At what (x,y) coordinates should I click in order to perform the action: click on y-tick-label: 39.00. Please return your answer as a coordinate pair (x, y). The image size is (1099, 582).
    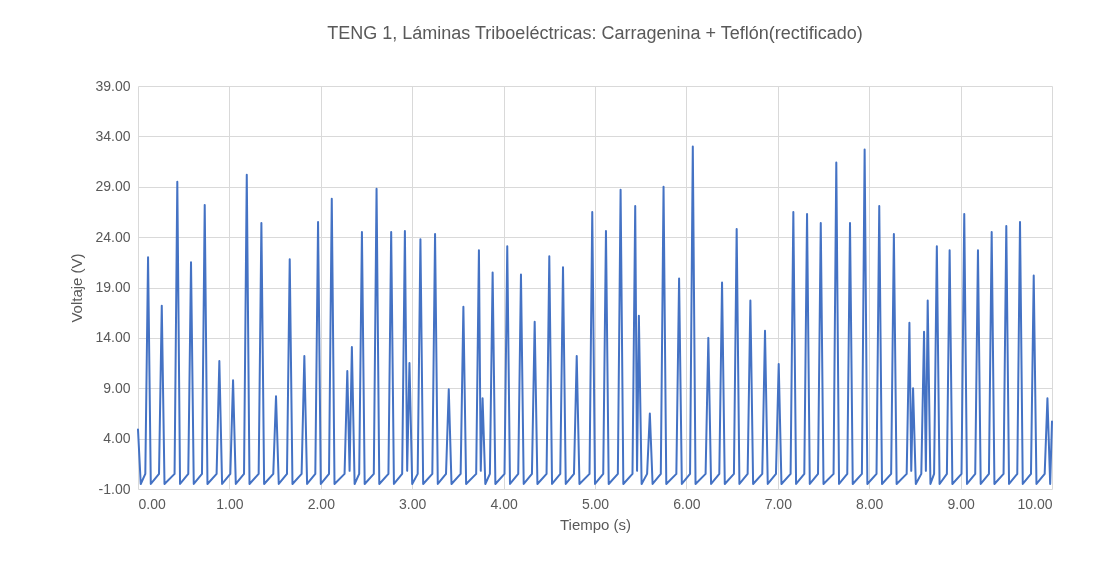
    Looking at the image, I should click on (113, 85).